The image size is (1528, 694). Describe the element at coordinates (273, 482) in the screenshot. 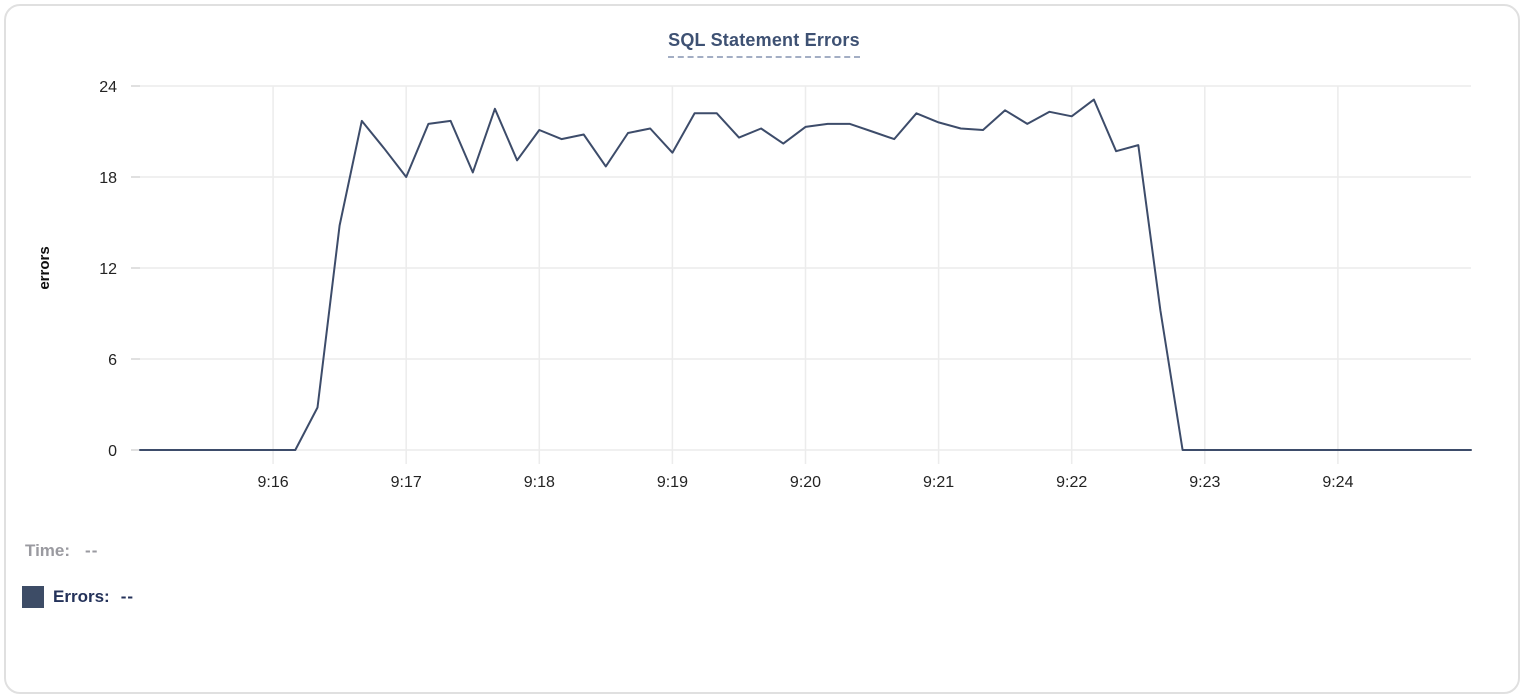

I see `svg-text: 9:16` at that location.